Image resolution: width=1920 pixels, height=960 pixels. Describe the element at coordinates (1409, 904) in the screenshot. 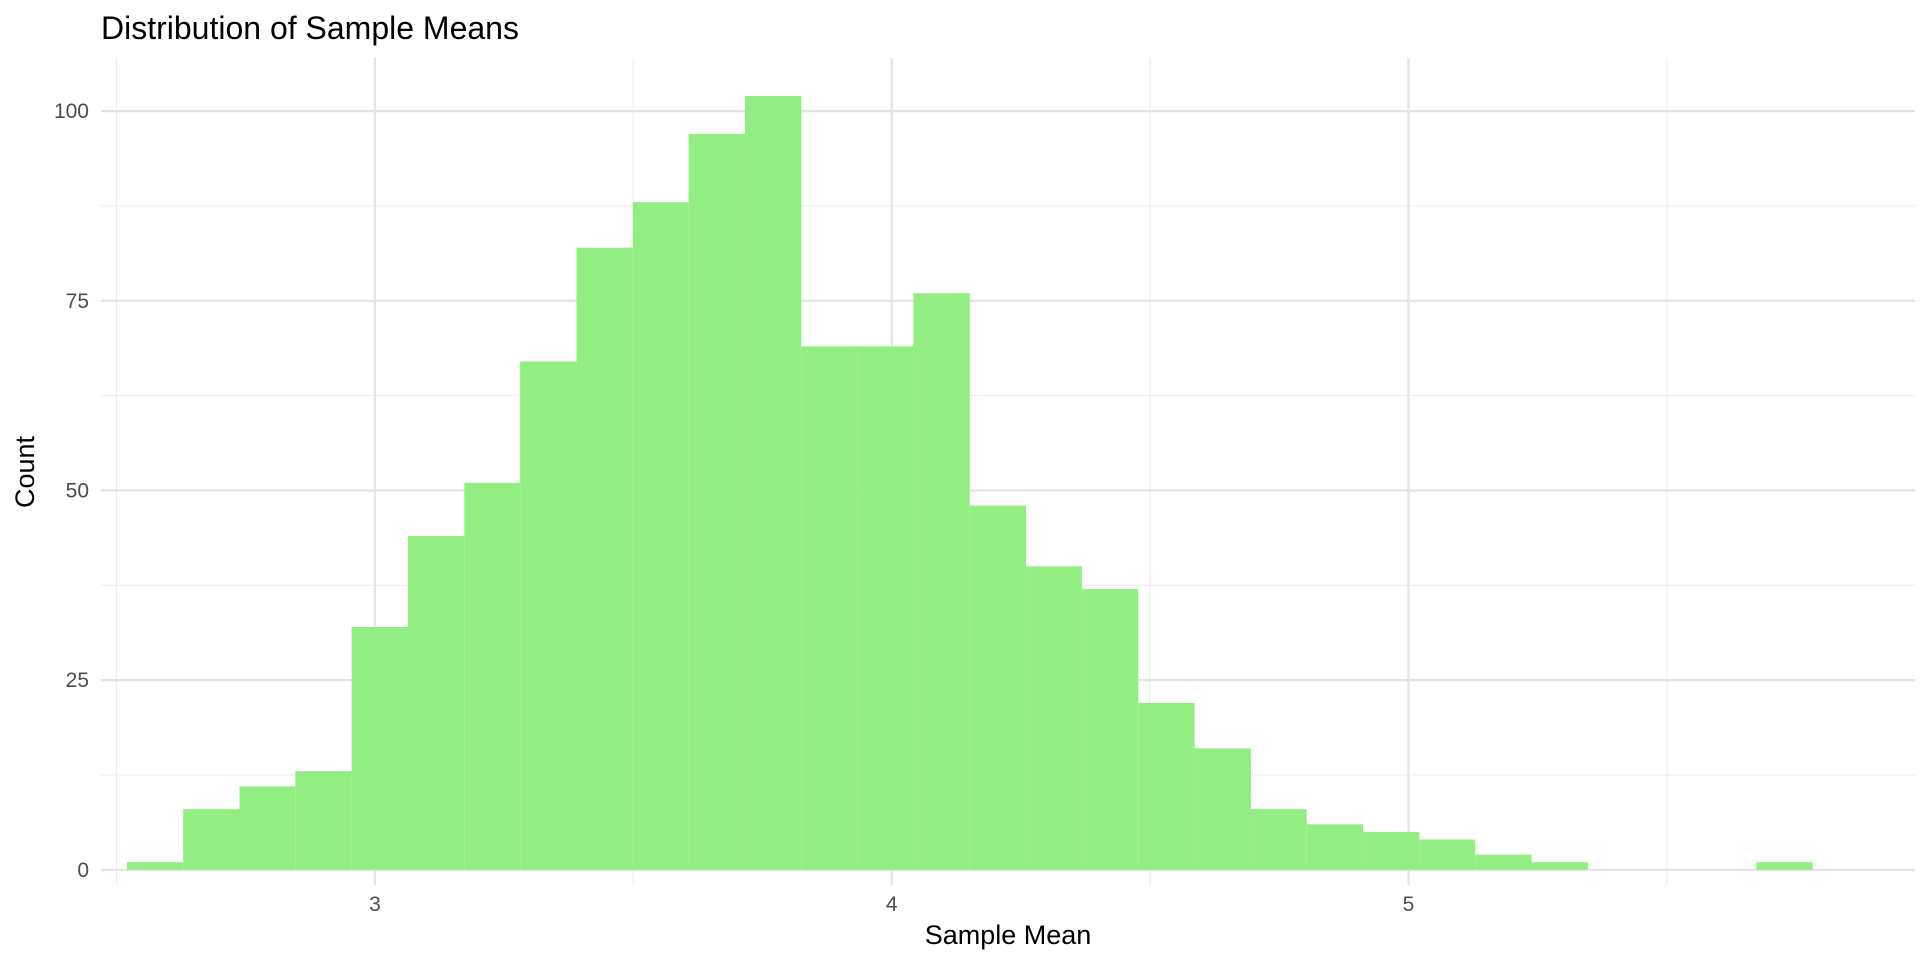

I see `x-tick-label: 5` at that location.